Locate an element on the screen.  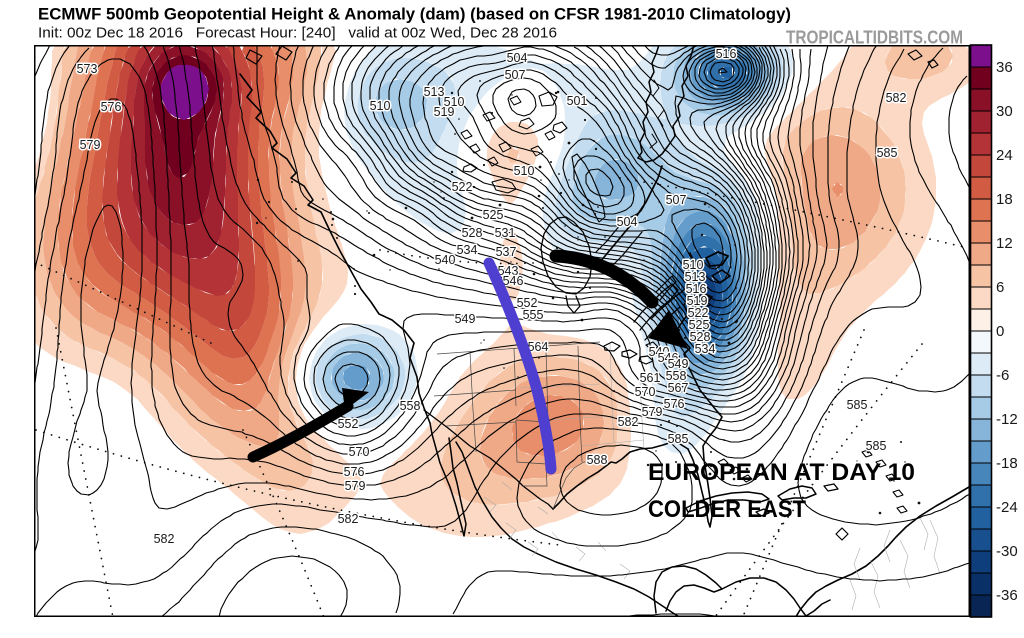
svg-text: 537 is located at coordinates (506, 252).